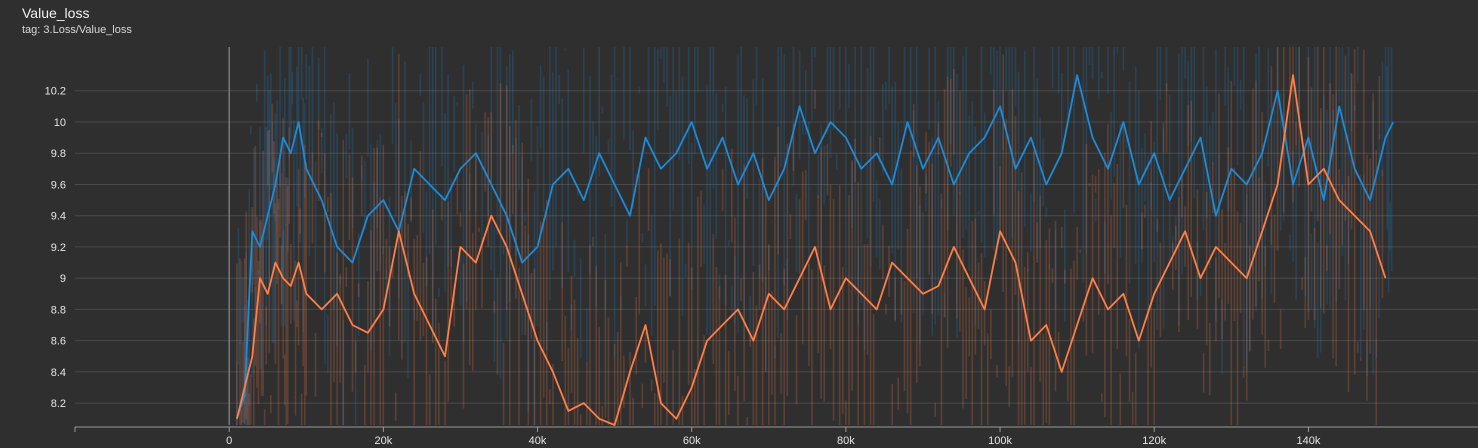 The height and width of the screenshot is (448, 1478). I want to click on x-tick-label: 20k, so click(383, 441).